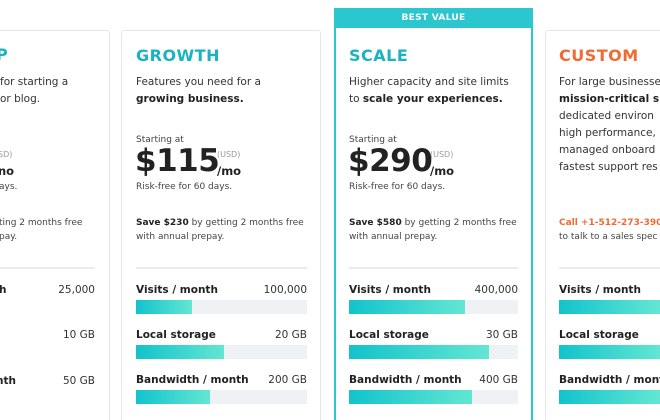  Describe the element at coordinates (3, 290) in the screenshot. I see `feature-label: h` at that location.